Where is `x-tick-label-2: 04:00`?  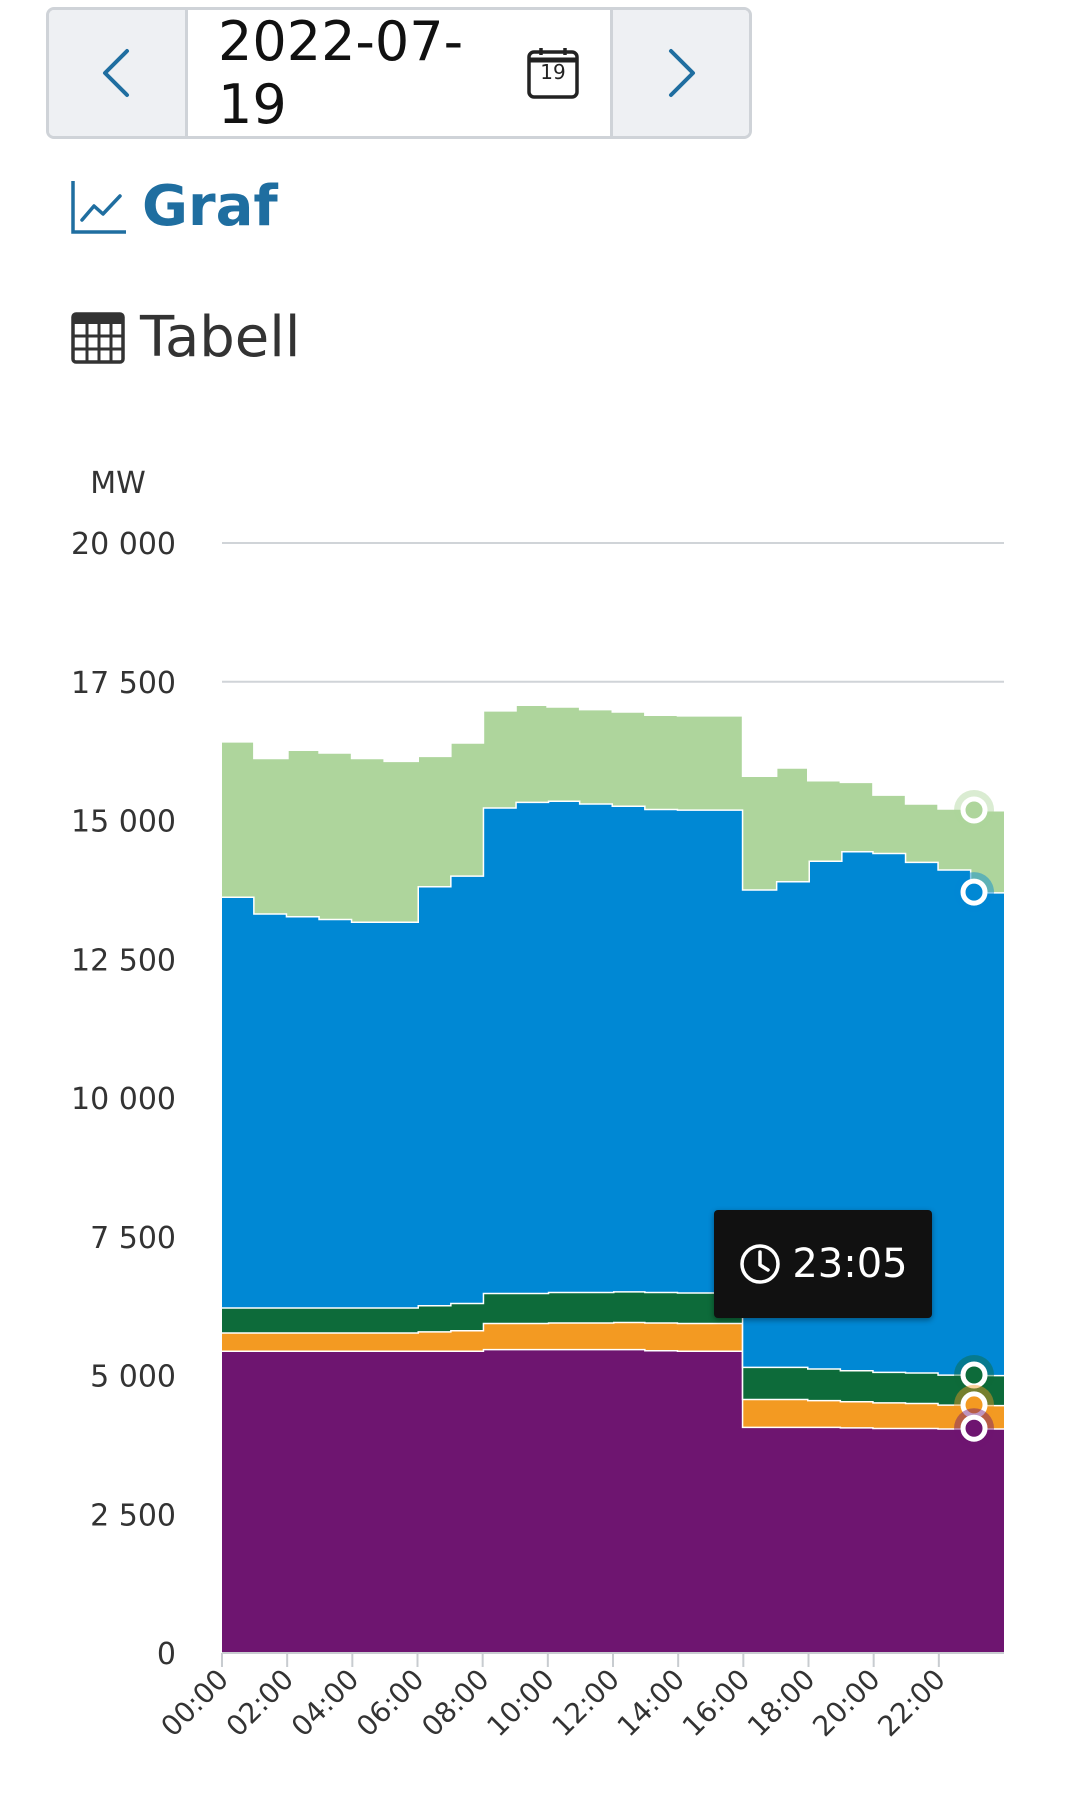
x-tick-label-2: 04:00 is located at coordinates (325, 1703).